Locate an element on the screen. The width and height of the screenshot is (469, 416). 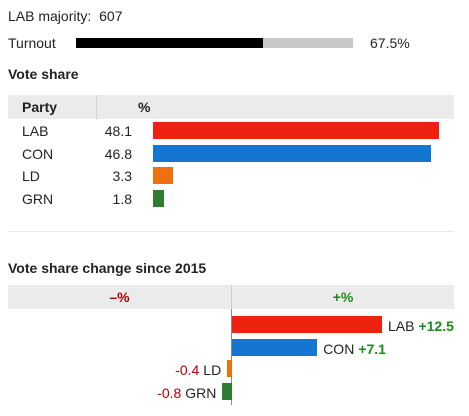
turnout-label: Turnout is located at coordinates (32, 43).